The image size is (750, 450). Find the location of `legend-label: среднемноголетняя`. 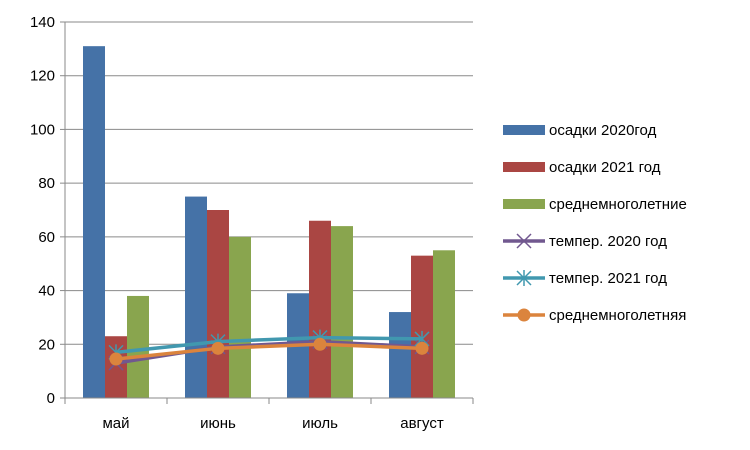

legend-label: среднемноголетняя is located at coordinates (617, 315).